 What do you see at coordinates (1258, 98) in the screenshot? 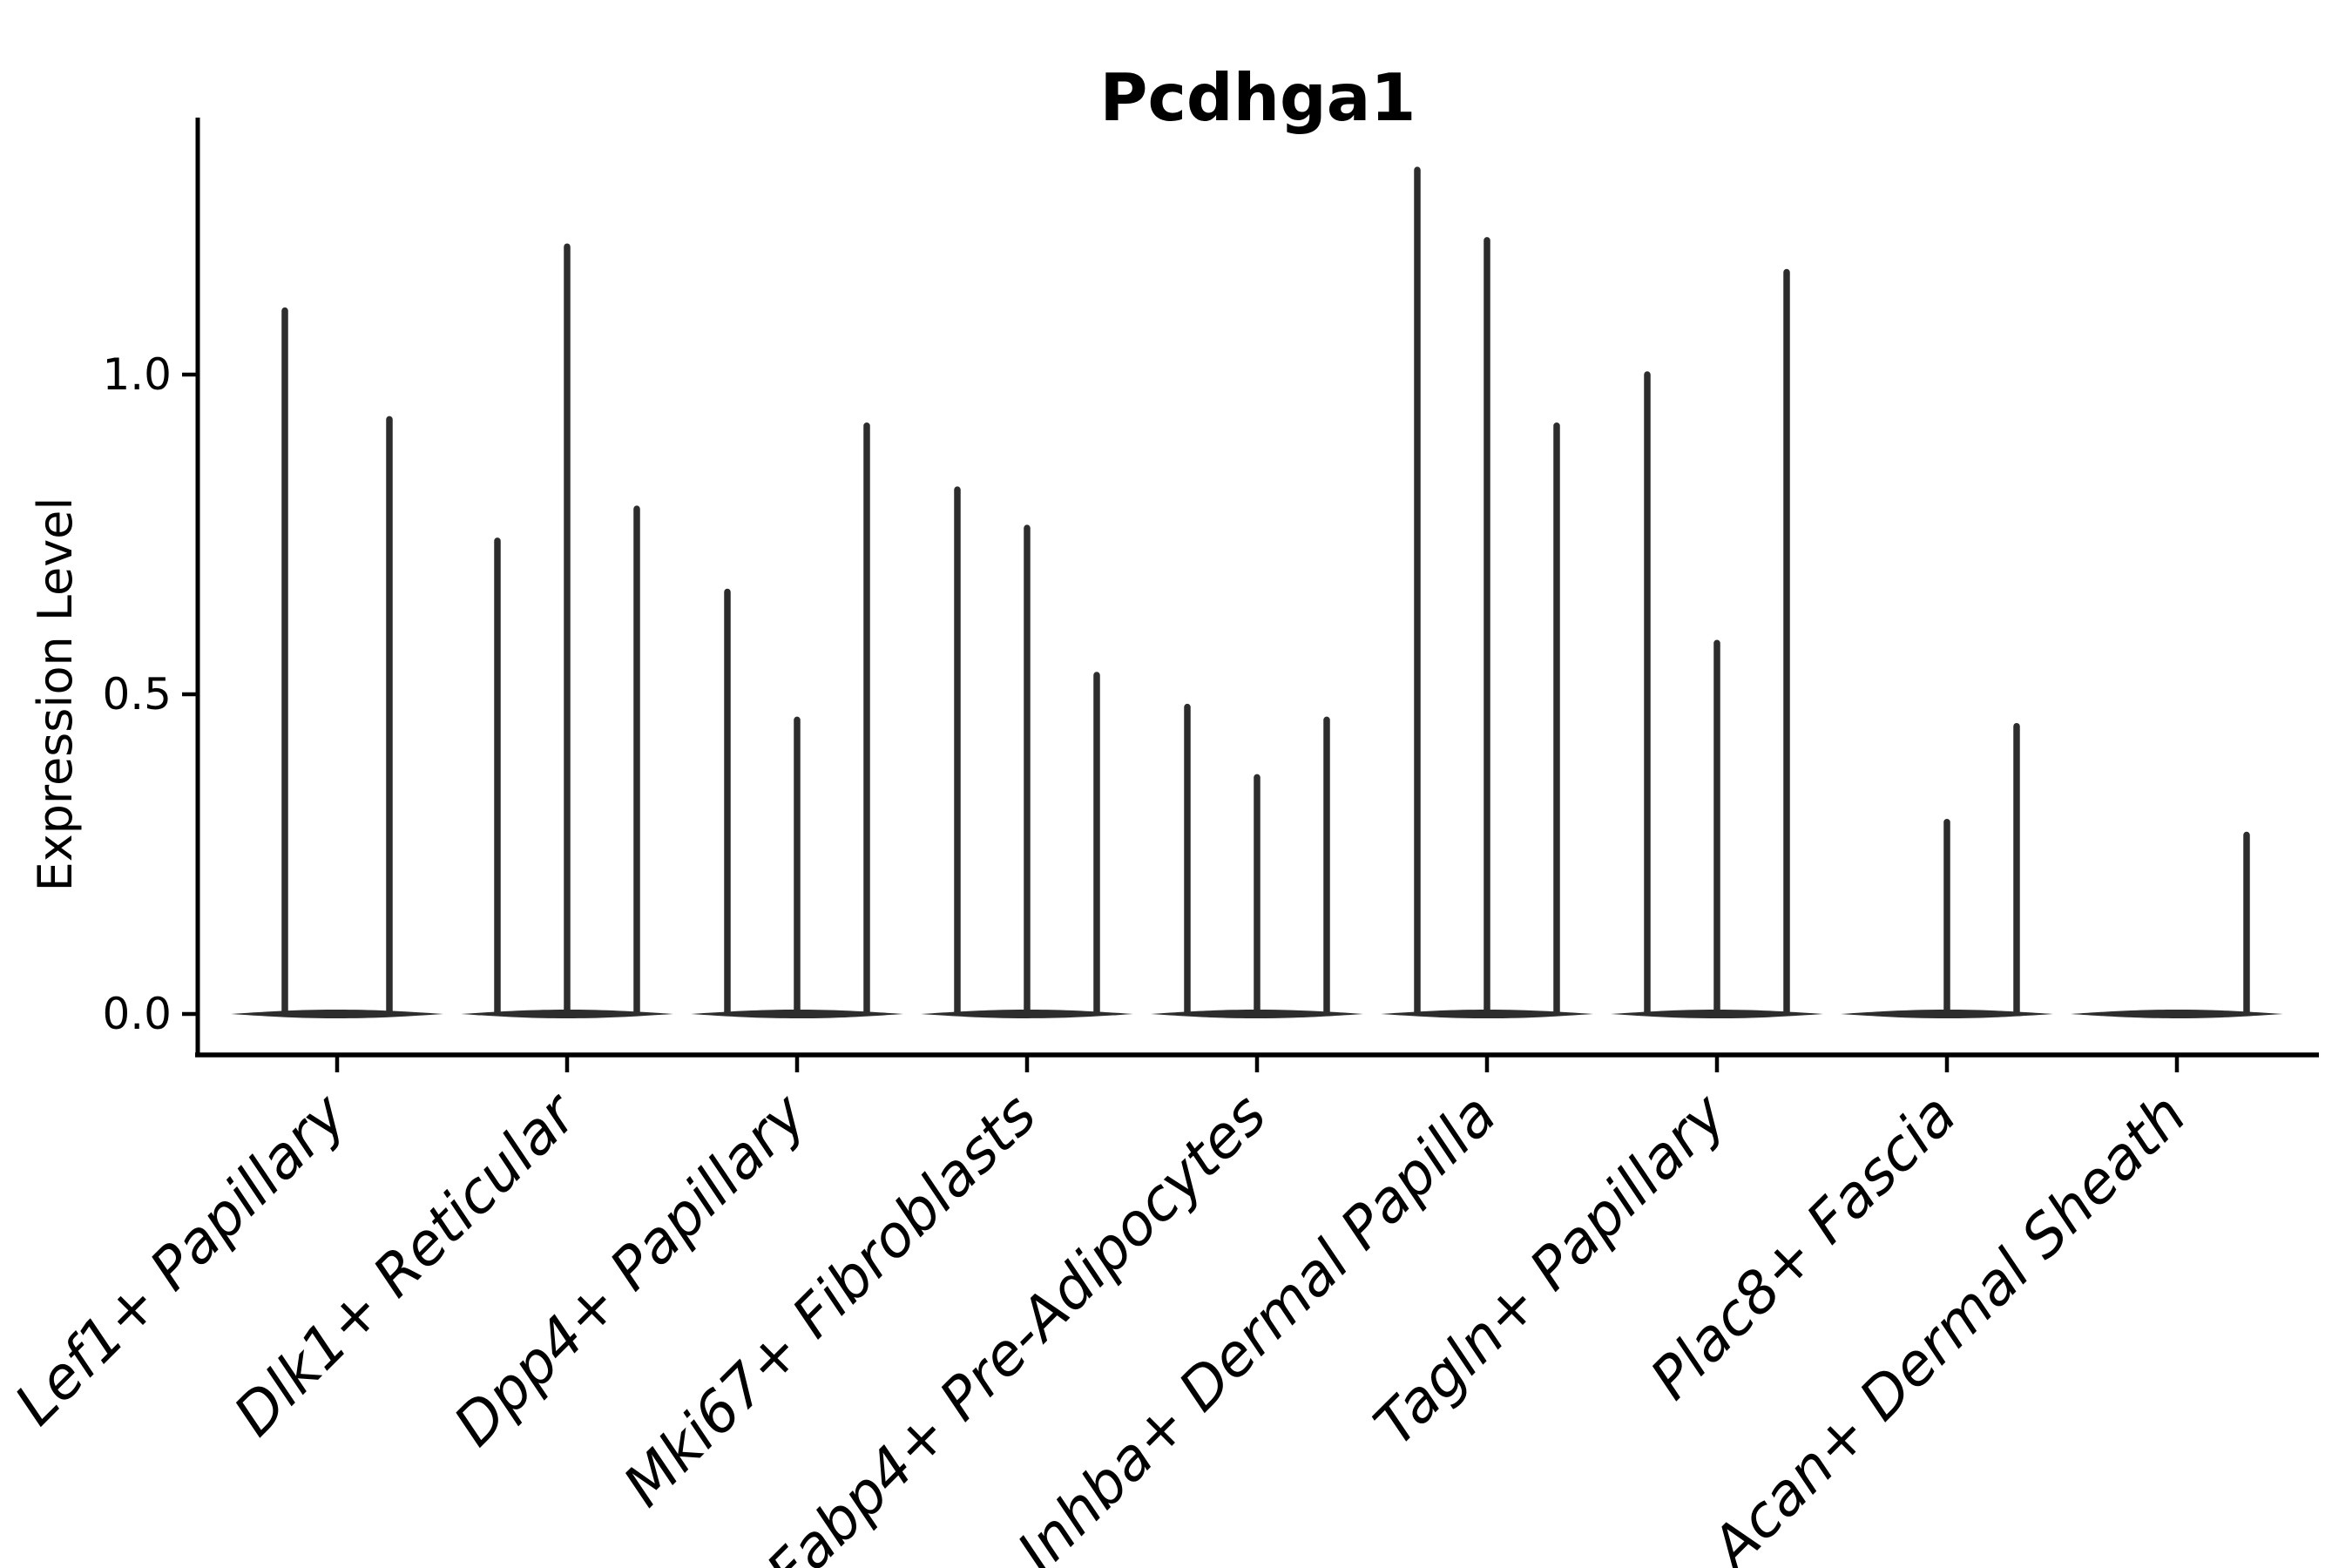
I see `plot-title: Pcdhga1` at bounding box center [1258, 98].